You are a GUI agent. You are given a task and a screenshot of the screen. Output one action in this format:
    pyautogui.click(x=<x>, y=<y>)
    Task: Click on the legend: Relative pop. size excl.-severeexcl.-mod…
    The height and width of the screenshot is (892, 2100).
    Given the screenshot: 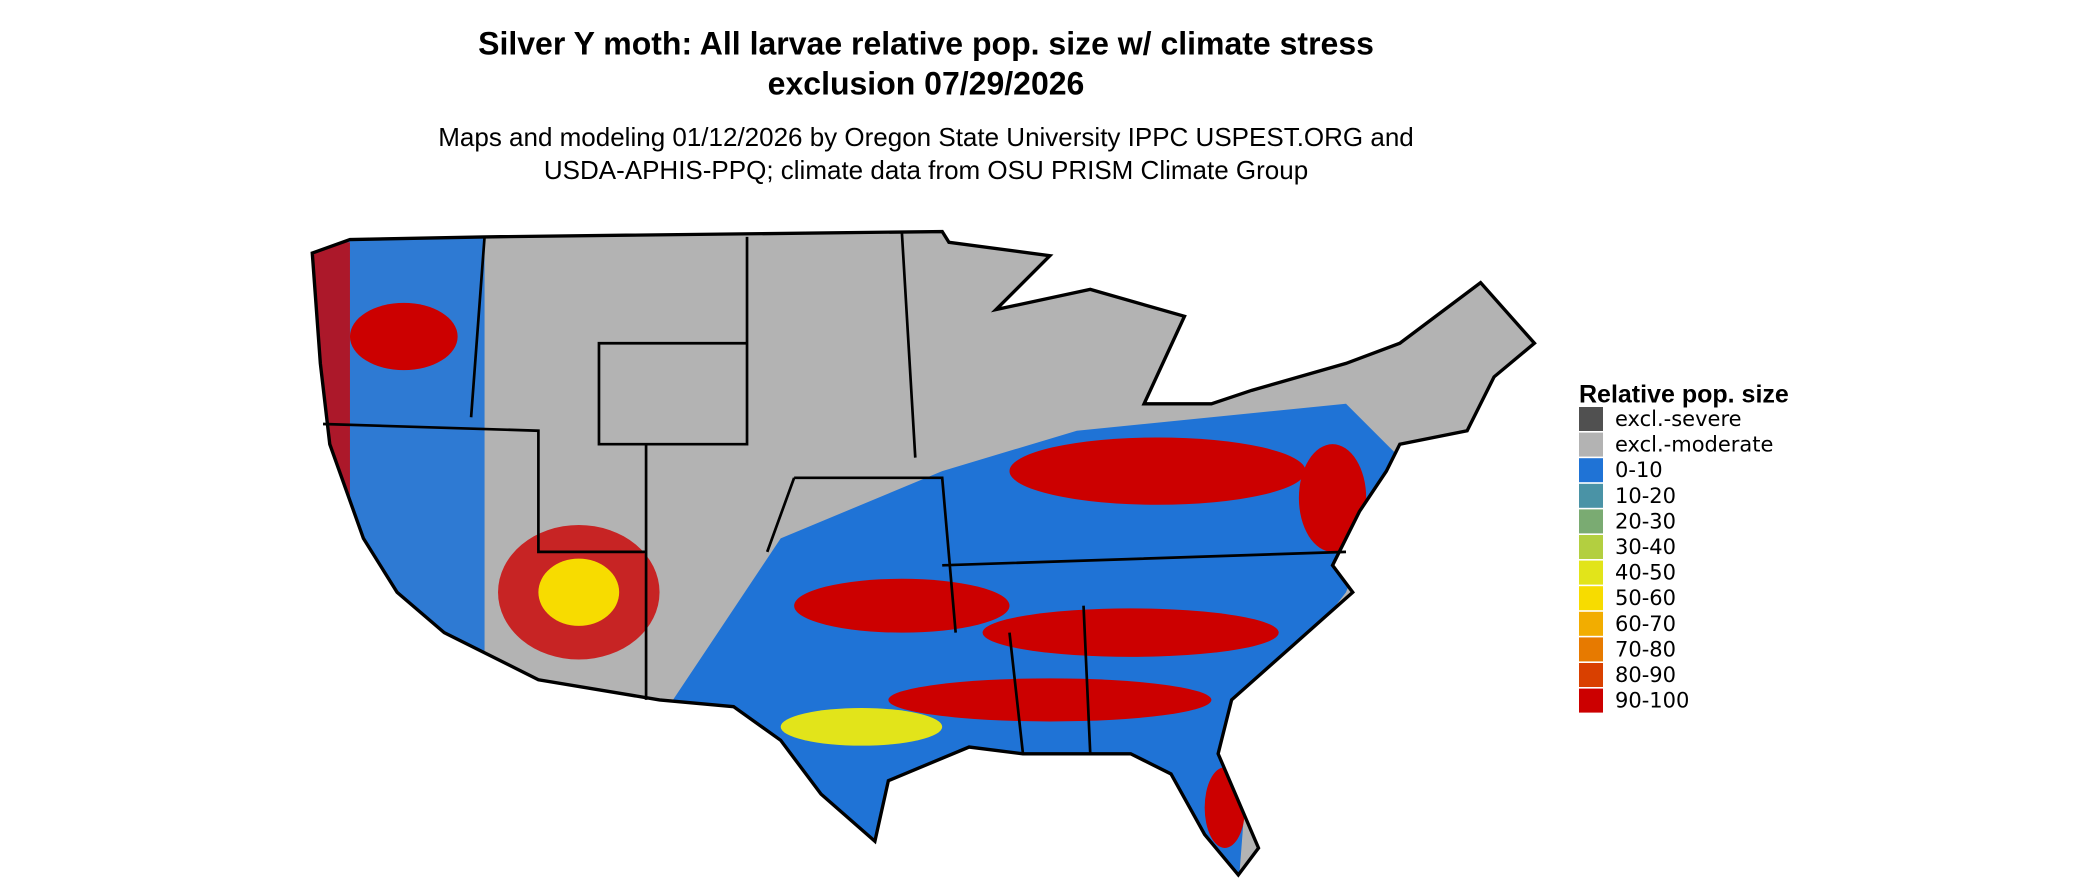 What is the action you would take?
    pyautogui.click(x=1684, y=547)
    